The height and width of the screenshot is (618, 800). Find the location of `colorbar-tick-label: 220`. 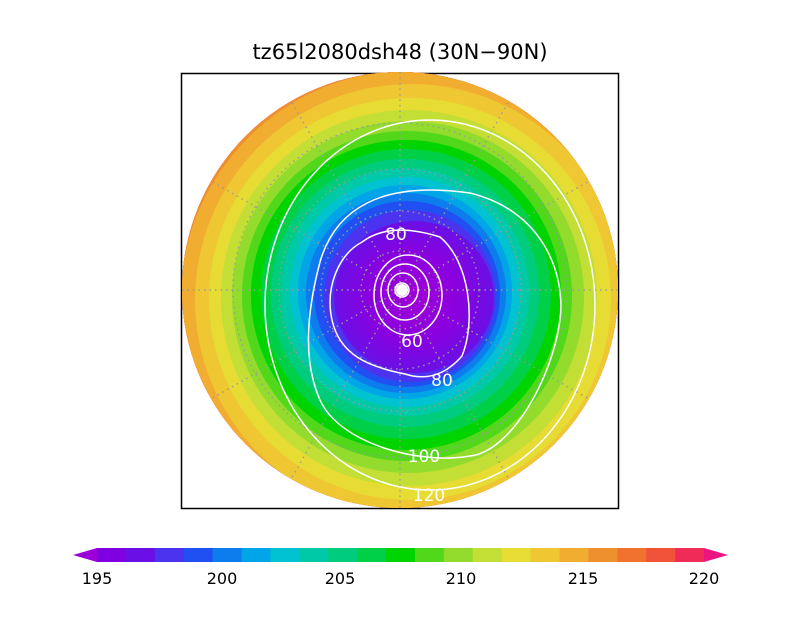

colorbar-tick-label: 220 is located at coordinates (704, 578).